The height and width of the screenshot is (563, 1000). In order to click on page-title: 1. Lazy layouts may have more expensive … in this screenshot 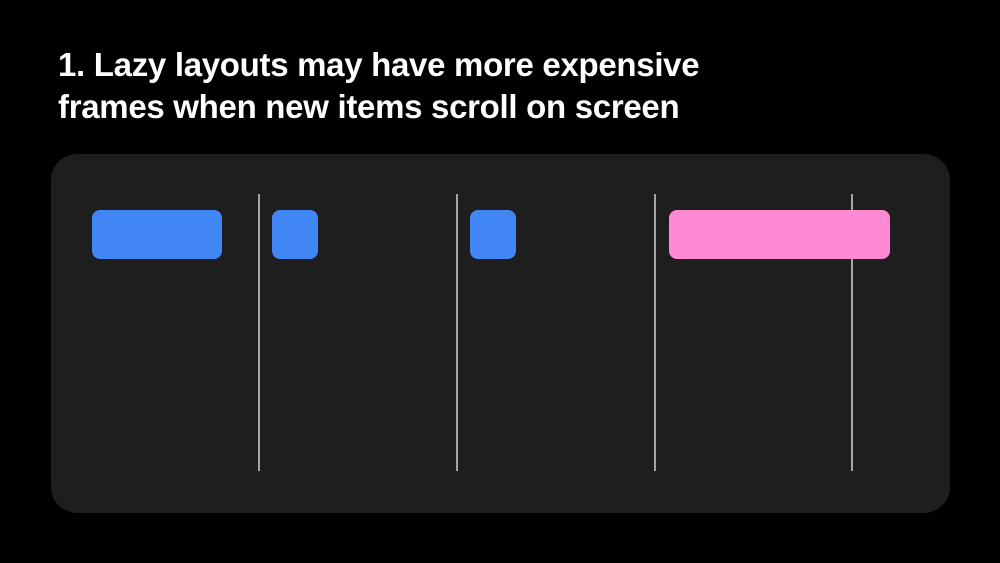, I will do `click(379, 85)`.